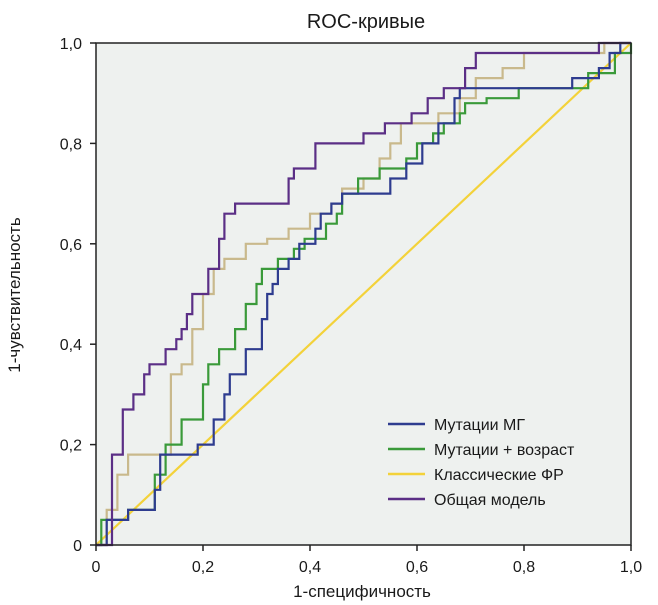  What do you see at coordinates (479, 425) in the screenshot?
I see `legend-label: Мутации МГ` at bounding box center [479, 425].